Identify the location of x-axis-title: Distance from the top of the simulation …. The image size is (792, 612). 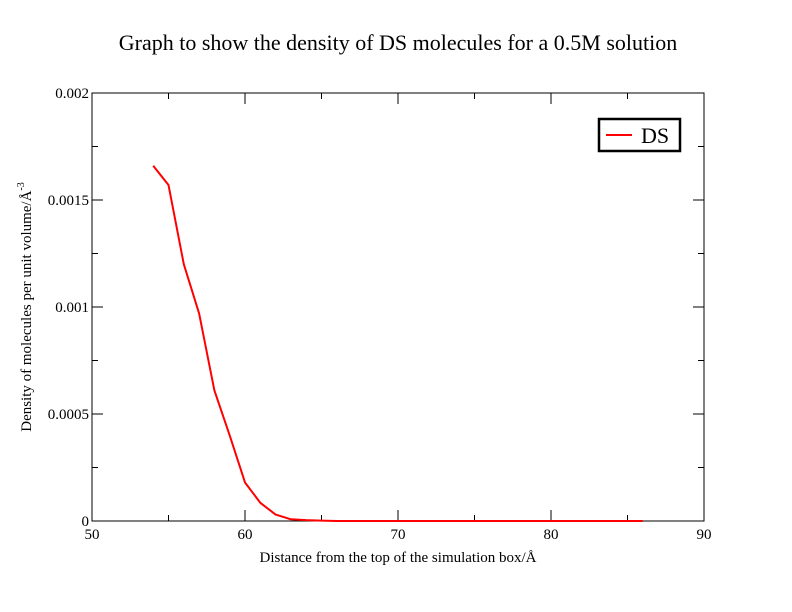
(397, 558).